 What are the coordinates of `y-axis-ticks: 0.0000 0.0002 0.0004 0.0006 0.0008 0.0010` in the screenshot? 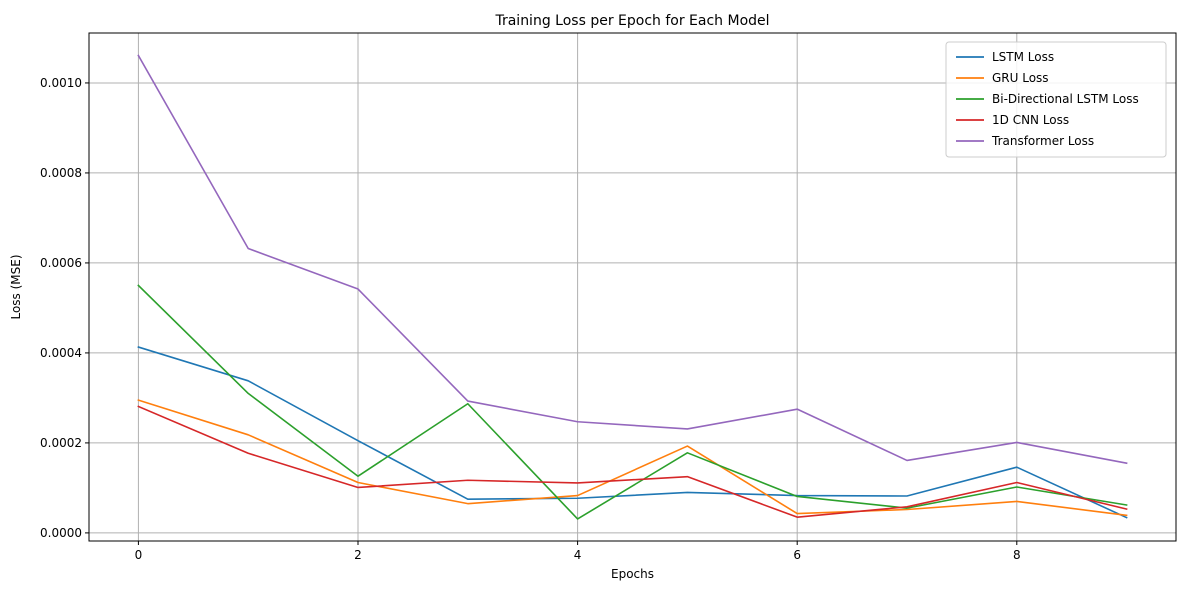 It's located at (64, 308).